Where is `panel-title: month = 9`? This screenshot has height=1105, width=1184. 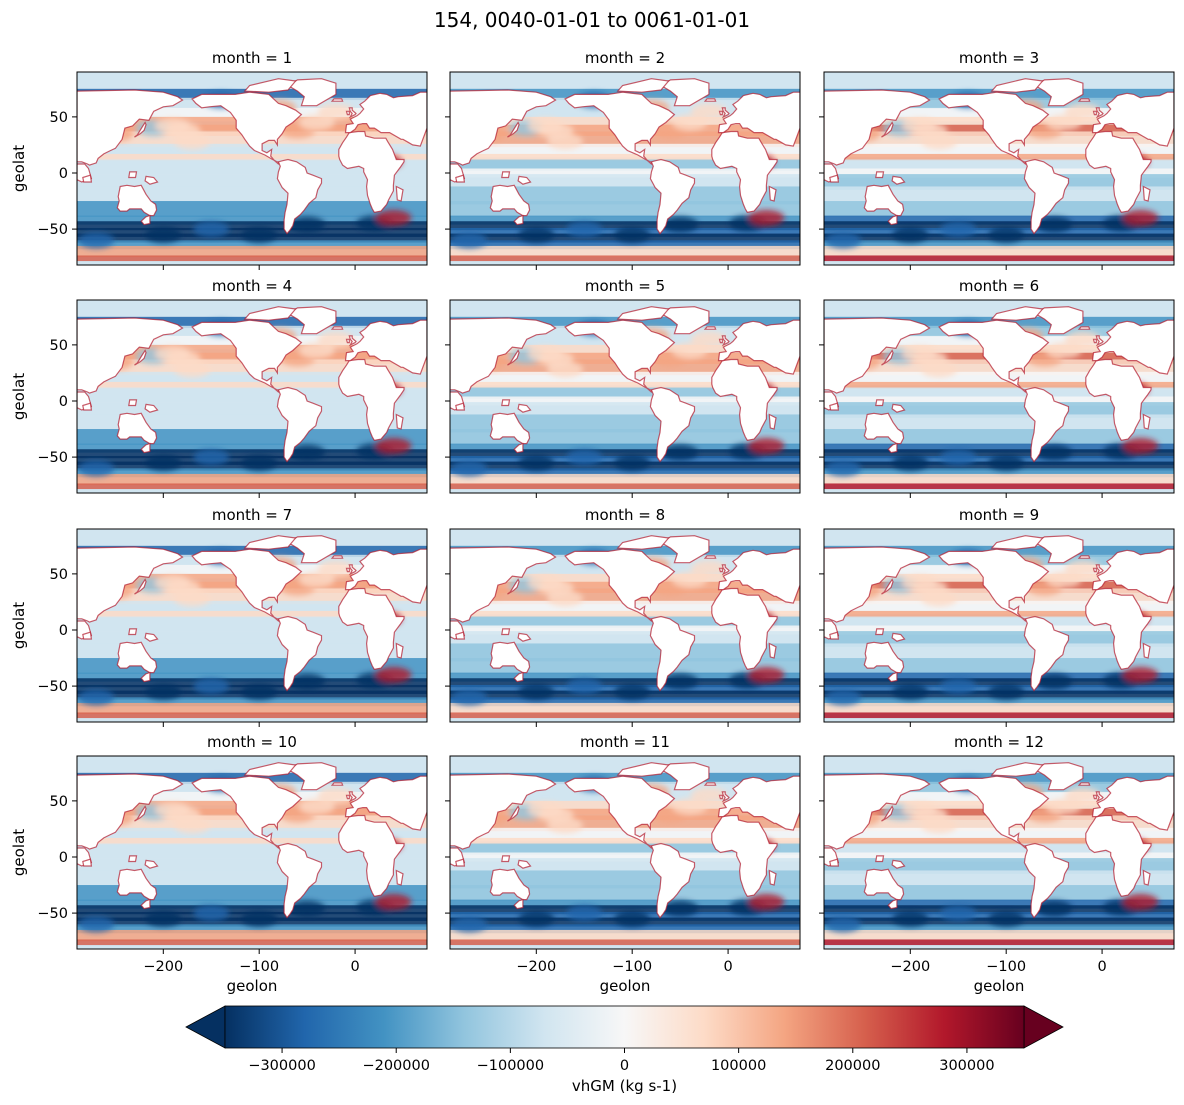 panel-title: month = 9 is located at coordinates (999, 515).